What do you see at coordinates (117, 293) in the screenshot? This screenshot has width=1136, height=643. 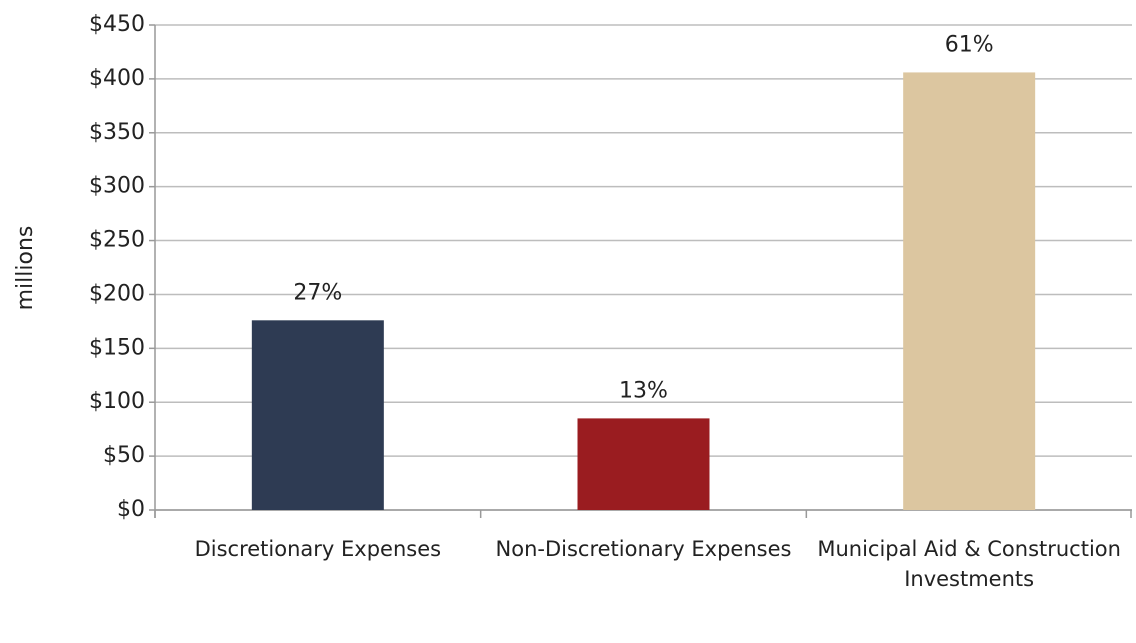 I see `y-tick-label: $200` at bounding box center [117, 293].